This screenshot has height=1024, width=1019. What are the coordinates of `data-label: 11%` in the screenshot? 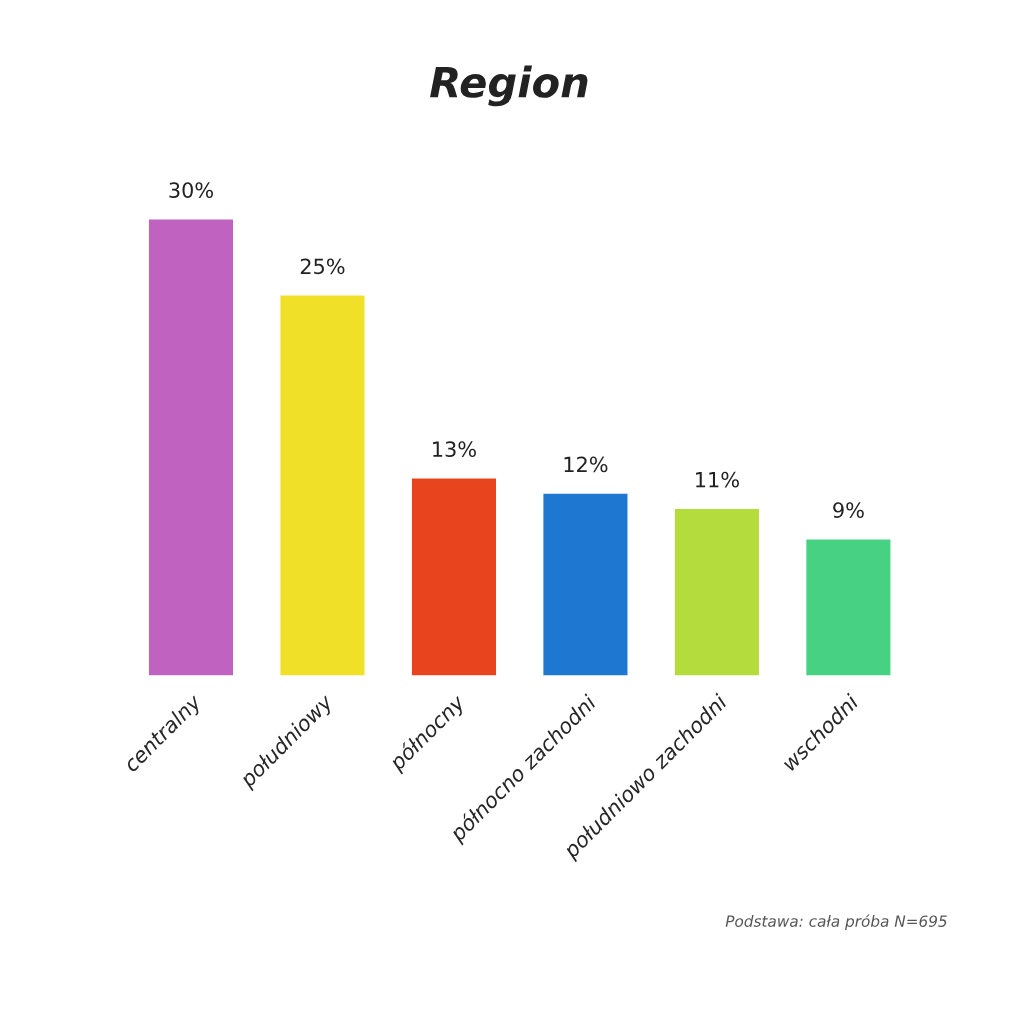 It's located at (717, 479).